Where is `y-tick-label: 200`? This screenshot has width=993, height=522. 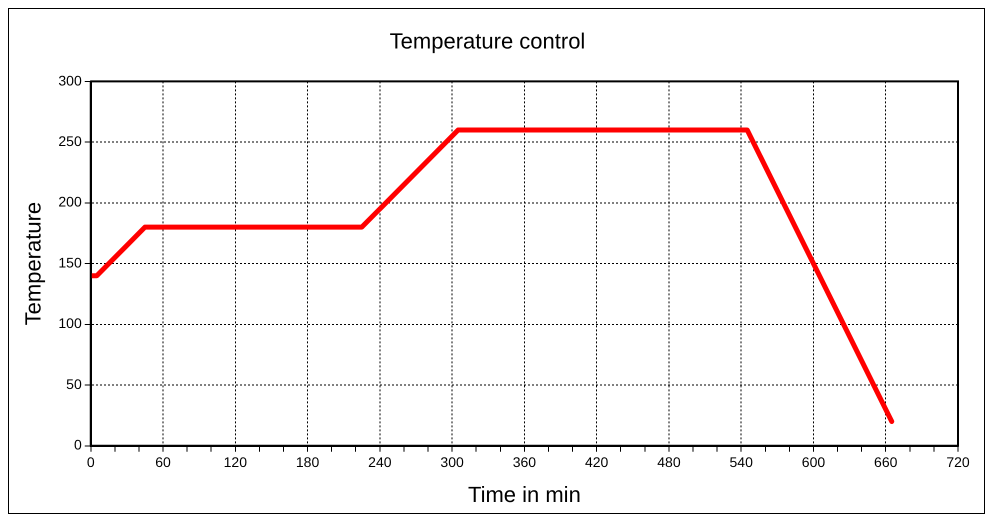
y-tick-label: 200 is located at coordinates (70, 202).